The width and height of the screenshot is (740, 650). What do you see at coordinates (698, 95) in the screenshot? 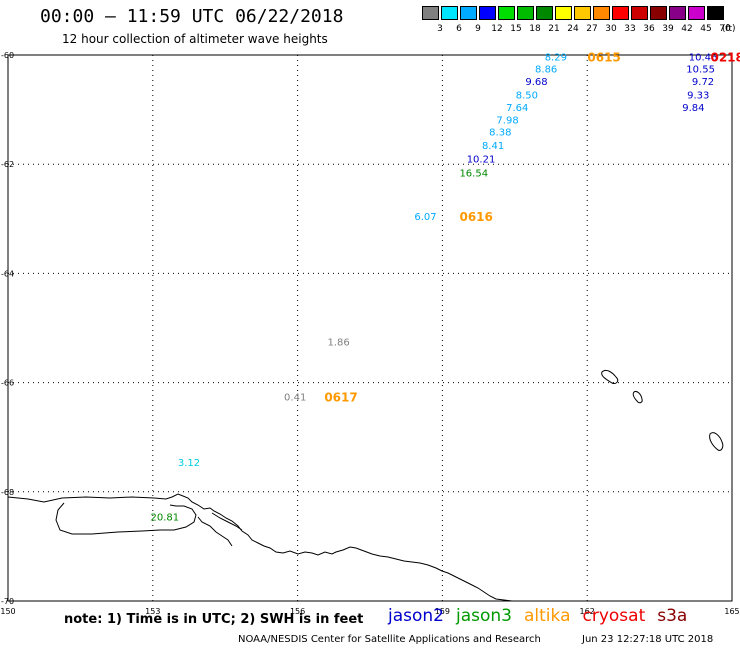
I see `wave-height-label: 9.33` at bounding box center [698, 95].